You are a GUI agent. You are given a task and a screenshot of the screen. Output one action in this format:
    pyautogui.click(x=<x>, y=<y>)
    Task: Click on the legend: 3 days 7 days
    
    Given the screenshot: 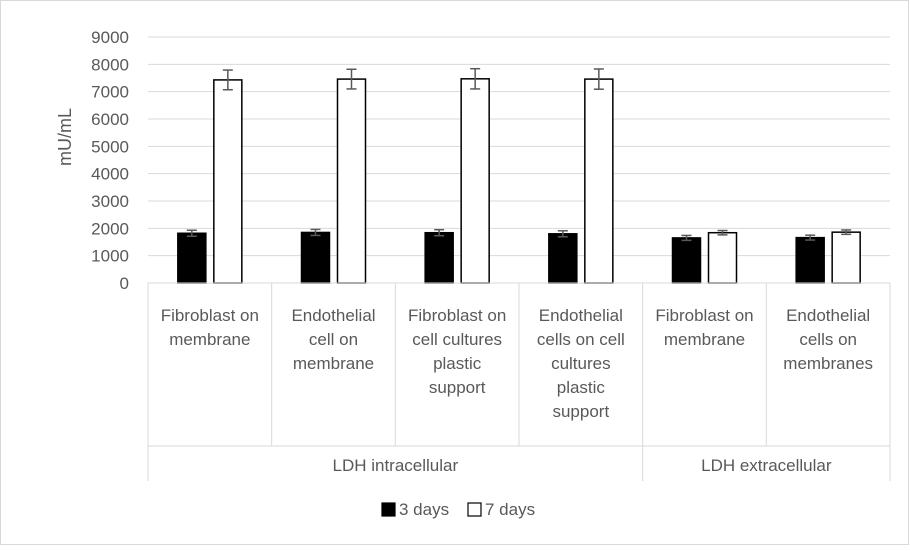 What is the action you would take?
    pyautogui.click(x=458, y=509)
    